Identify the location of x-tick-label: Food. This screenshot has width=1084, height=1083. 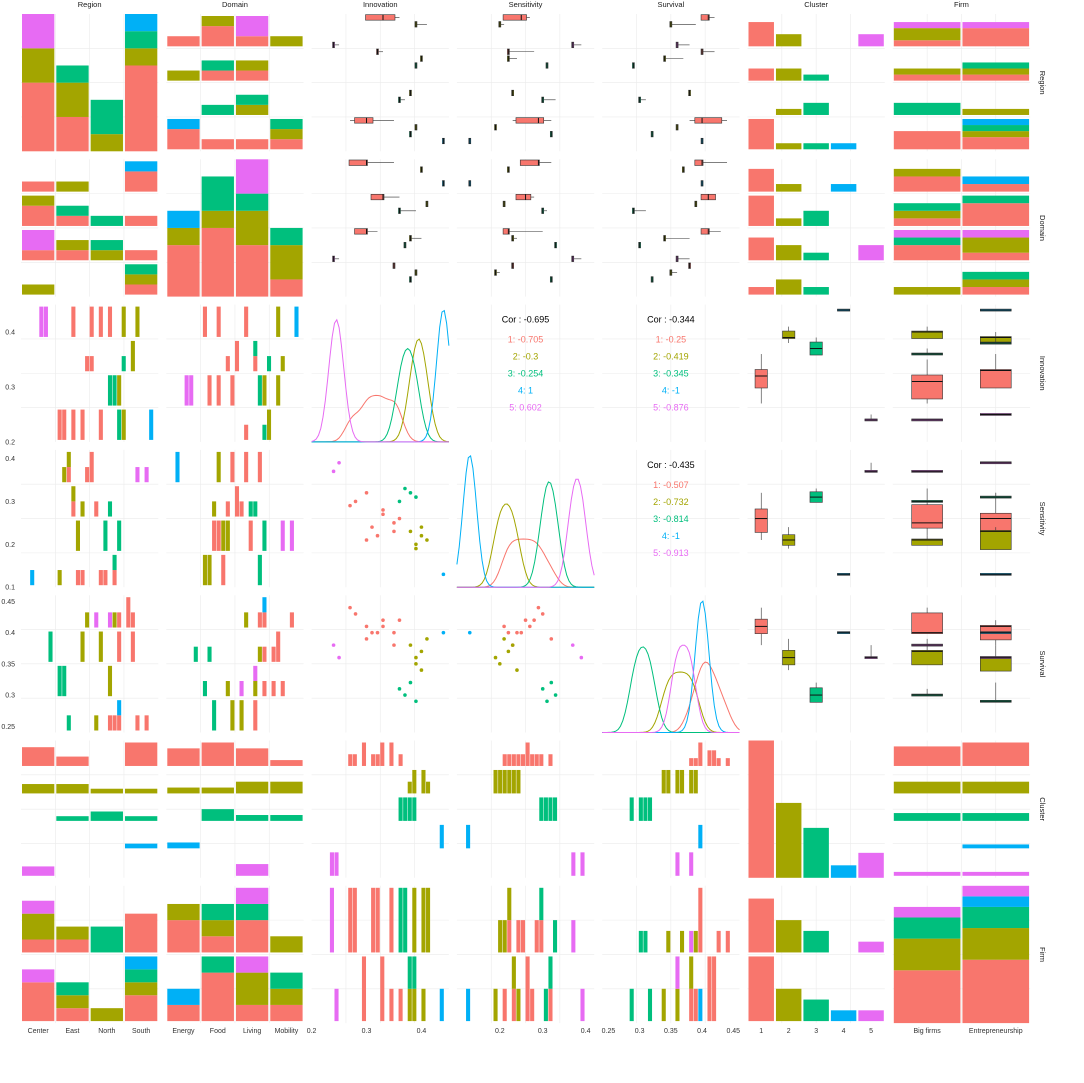
(218, 1031).